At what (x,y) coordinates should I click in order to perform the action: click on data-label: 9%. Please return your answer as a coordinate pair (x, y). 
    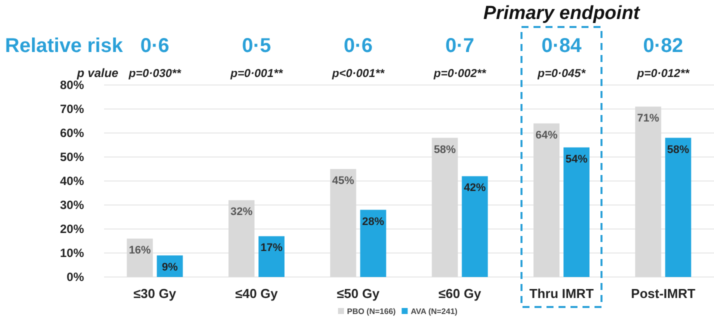
    Looking at the image, I should click on (170, 267).